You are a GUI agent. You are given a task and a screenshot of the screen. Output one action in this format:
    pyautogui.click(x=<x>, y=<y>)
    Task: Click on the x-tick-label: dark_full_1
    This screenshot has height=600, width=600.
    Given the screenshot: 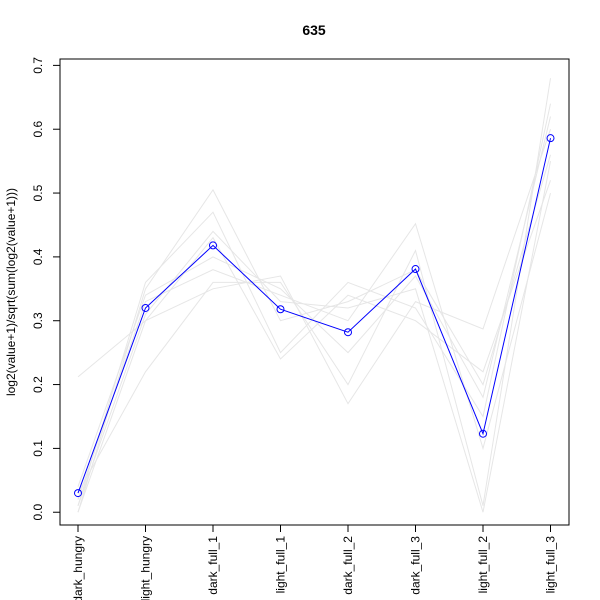 What is the action you would take?
    pyautogui.click(x=213, y=565)
    